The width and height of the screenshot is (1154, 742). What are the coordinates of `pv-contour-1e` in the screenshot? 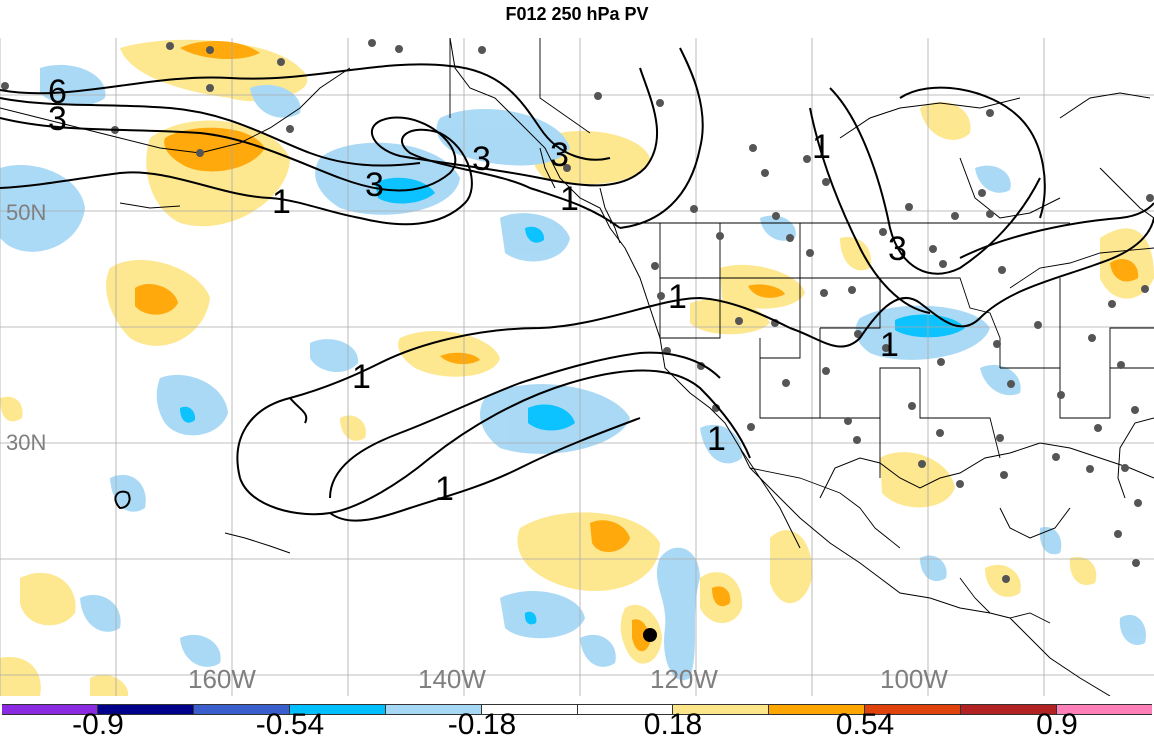 It's located at (495, 442).